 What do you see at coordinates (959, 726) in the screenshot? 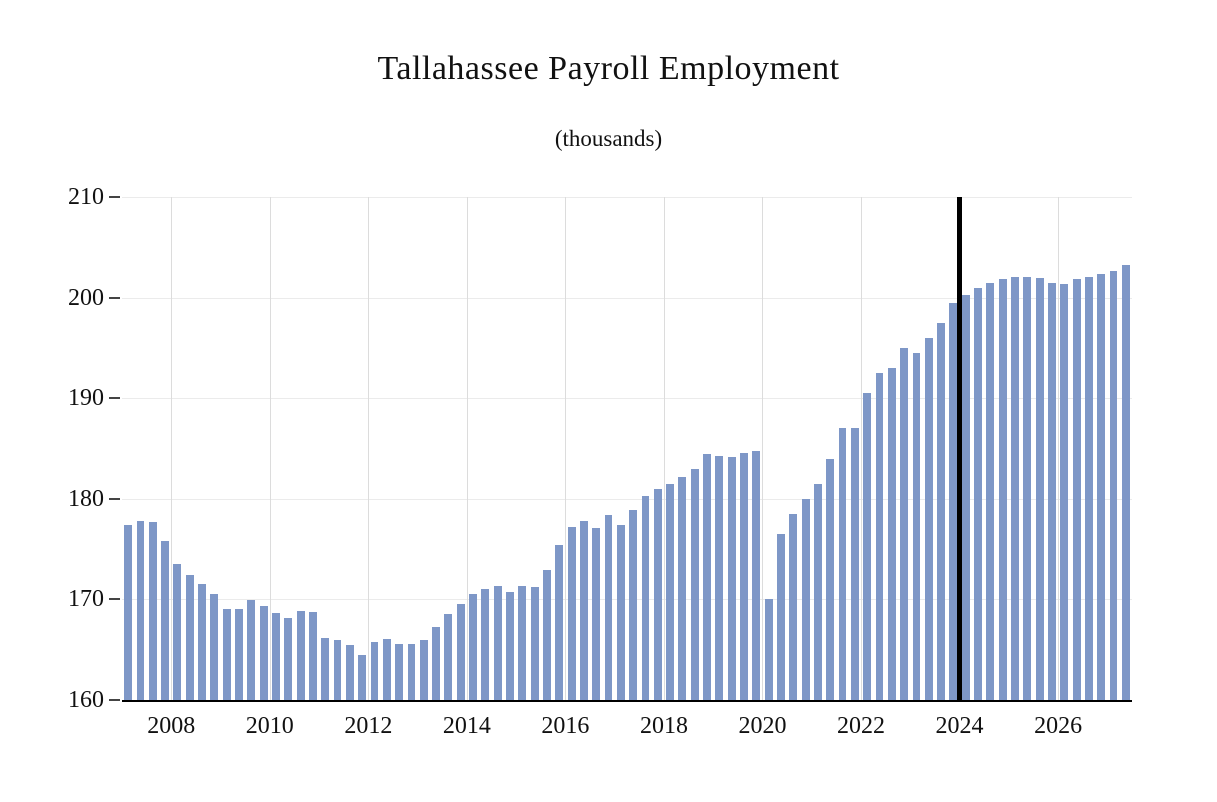
I see `x-axis-tick-label: 2024` at bounding box center [959, 726].